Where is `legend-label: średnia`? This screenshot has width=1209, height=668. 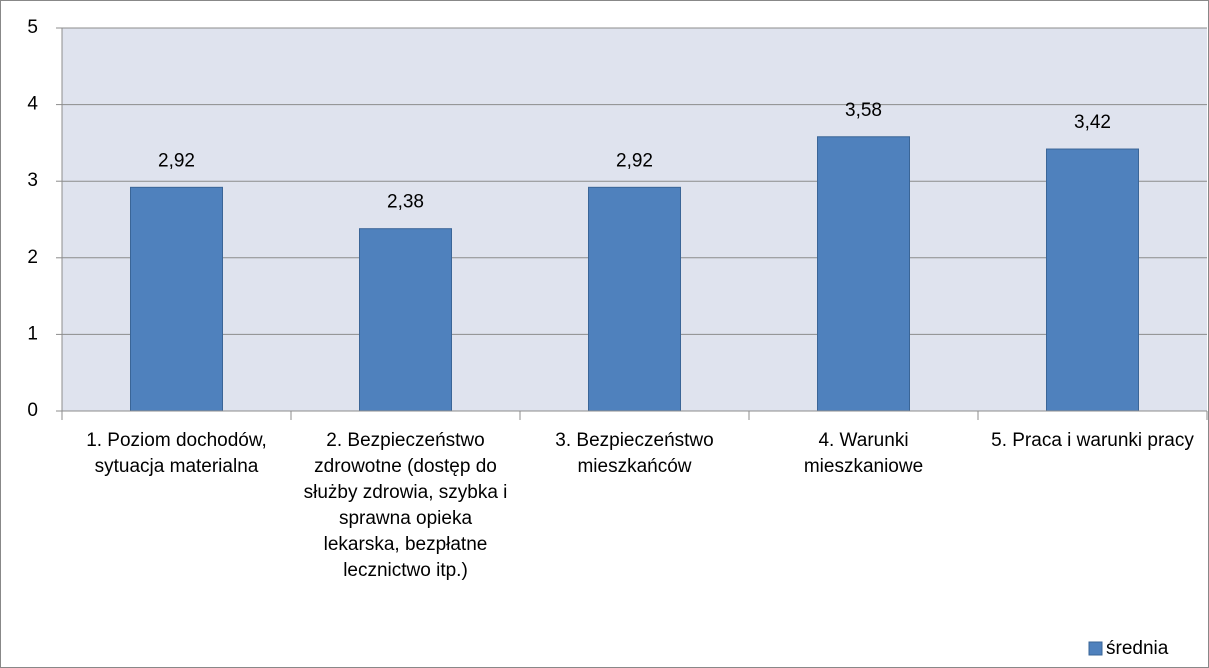 legend-label: średnia is located at coordinates (1137, 648).